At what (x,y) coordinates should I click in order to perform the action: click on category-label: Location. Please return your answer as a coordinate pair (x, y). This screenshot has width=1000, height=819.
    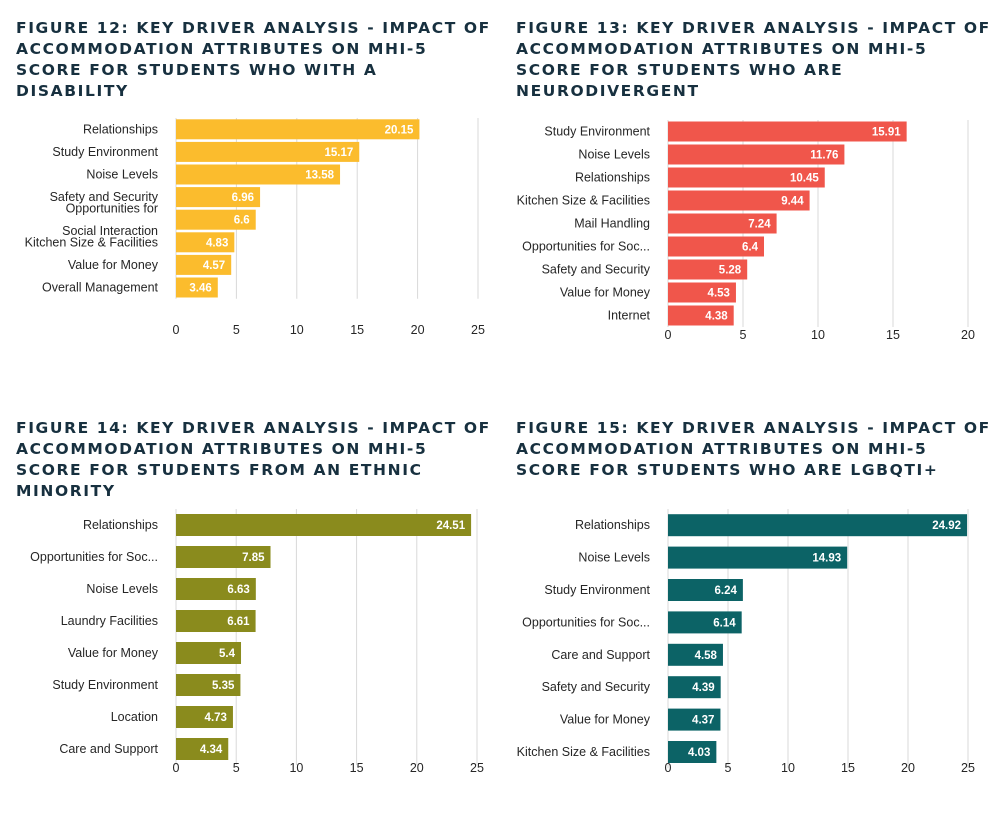
    Looking at the image, I should click on (134, 717).